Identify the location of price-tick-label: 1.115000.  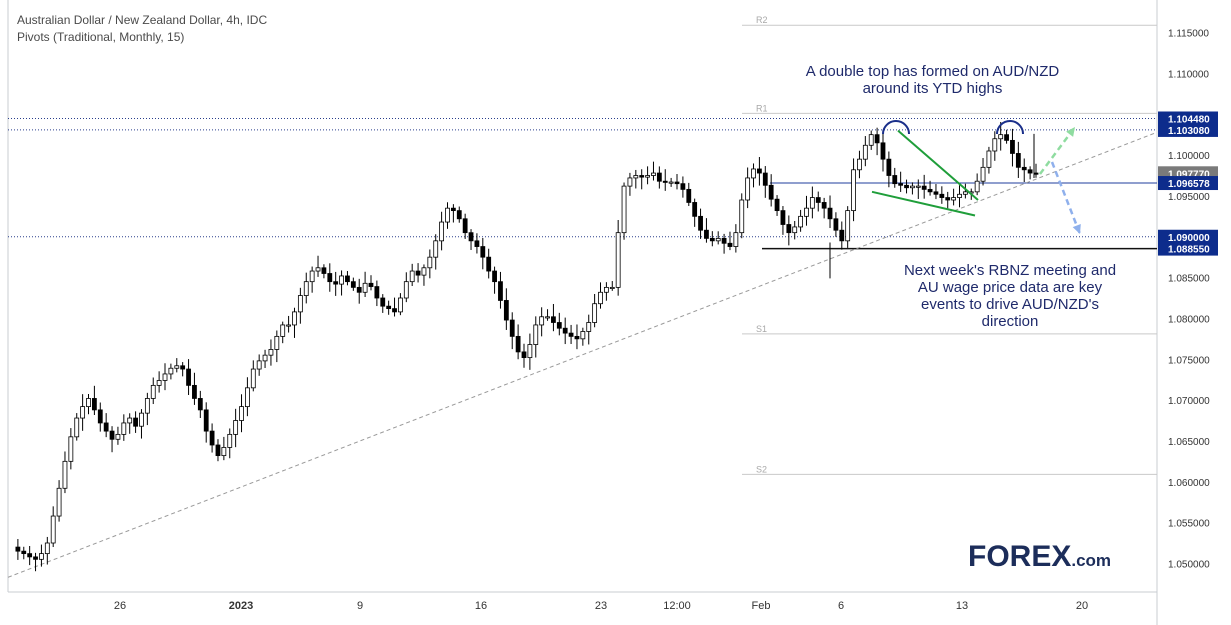
(1188, 34).